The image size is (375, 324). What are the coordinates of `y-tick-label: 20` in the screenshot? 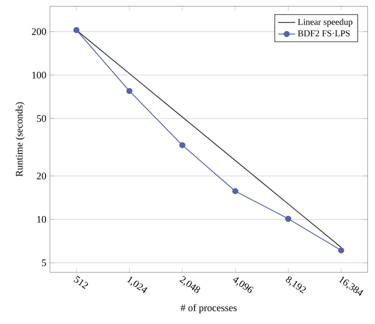 It's located at (41, 176).